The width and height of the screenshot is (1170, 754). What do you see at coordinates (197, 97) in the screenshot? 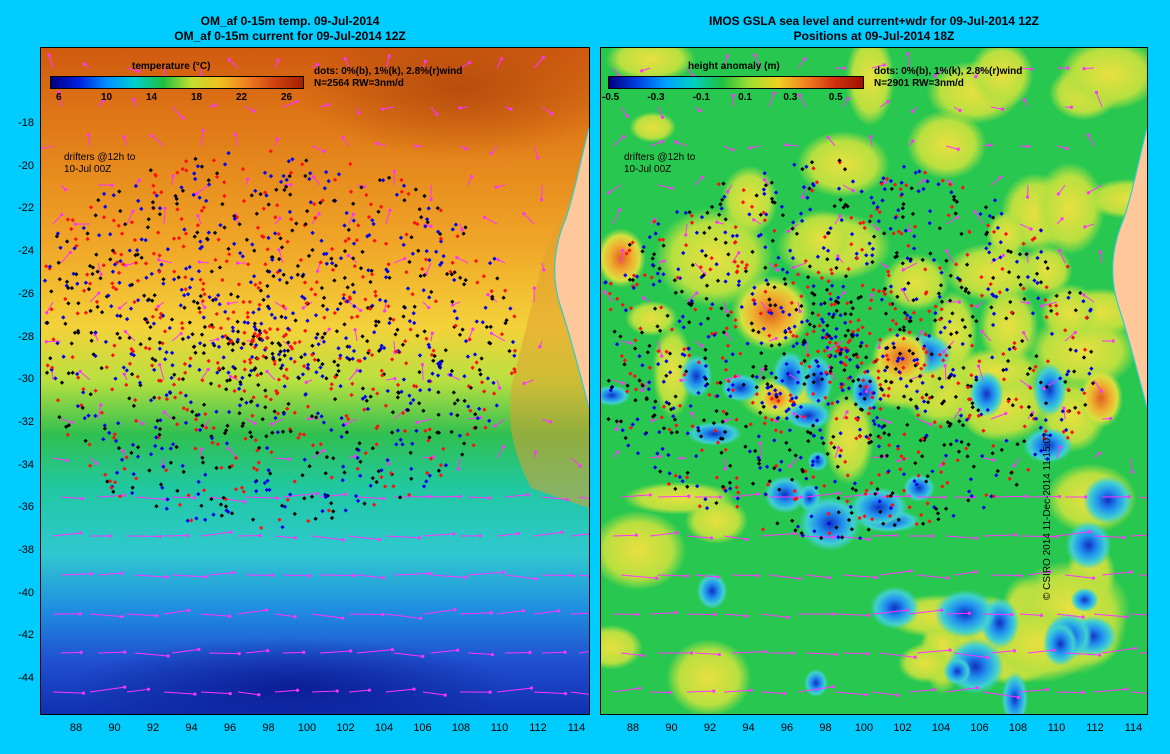
I see `colorbar-tick: 18` at bounding box center [197, 97].